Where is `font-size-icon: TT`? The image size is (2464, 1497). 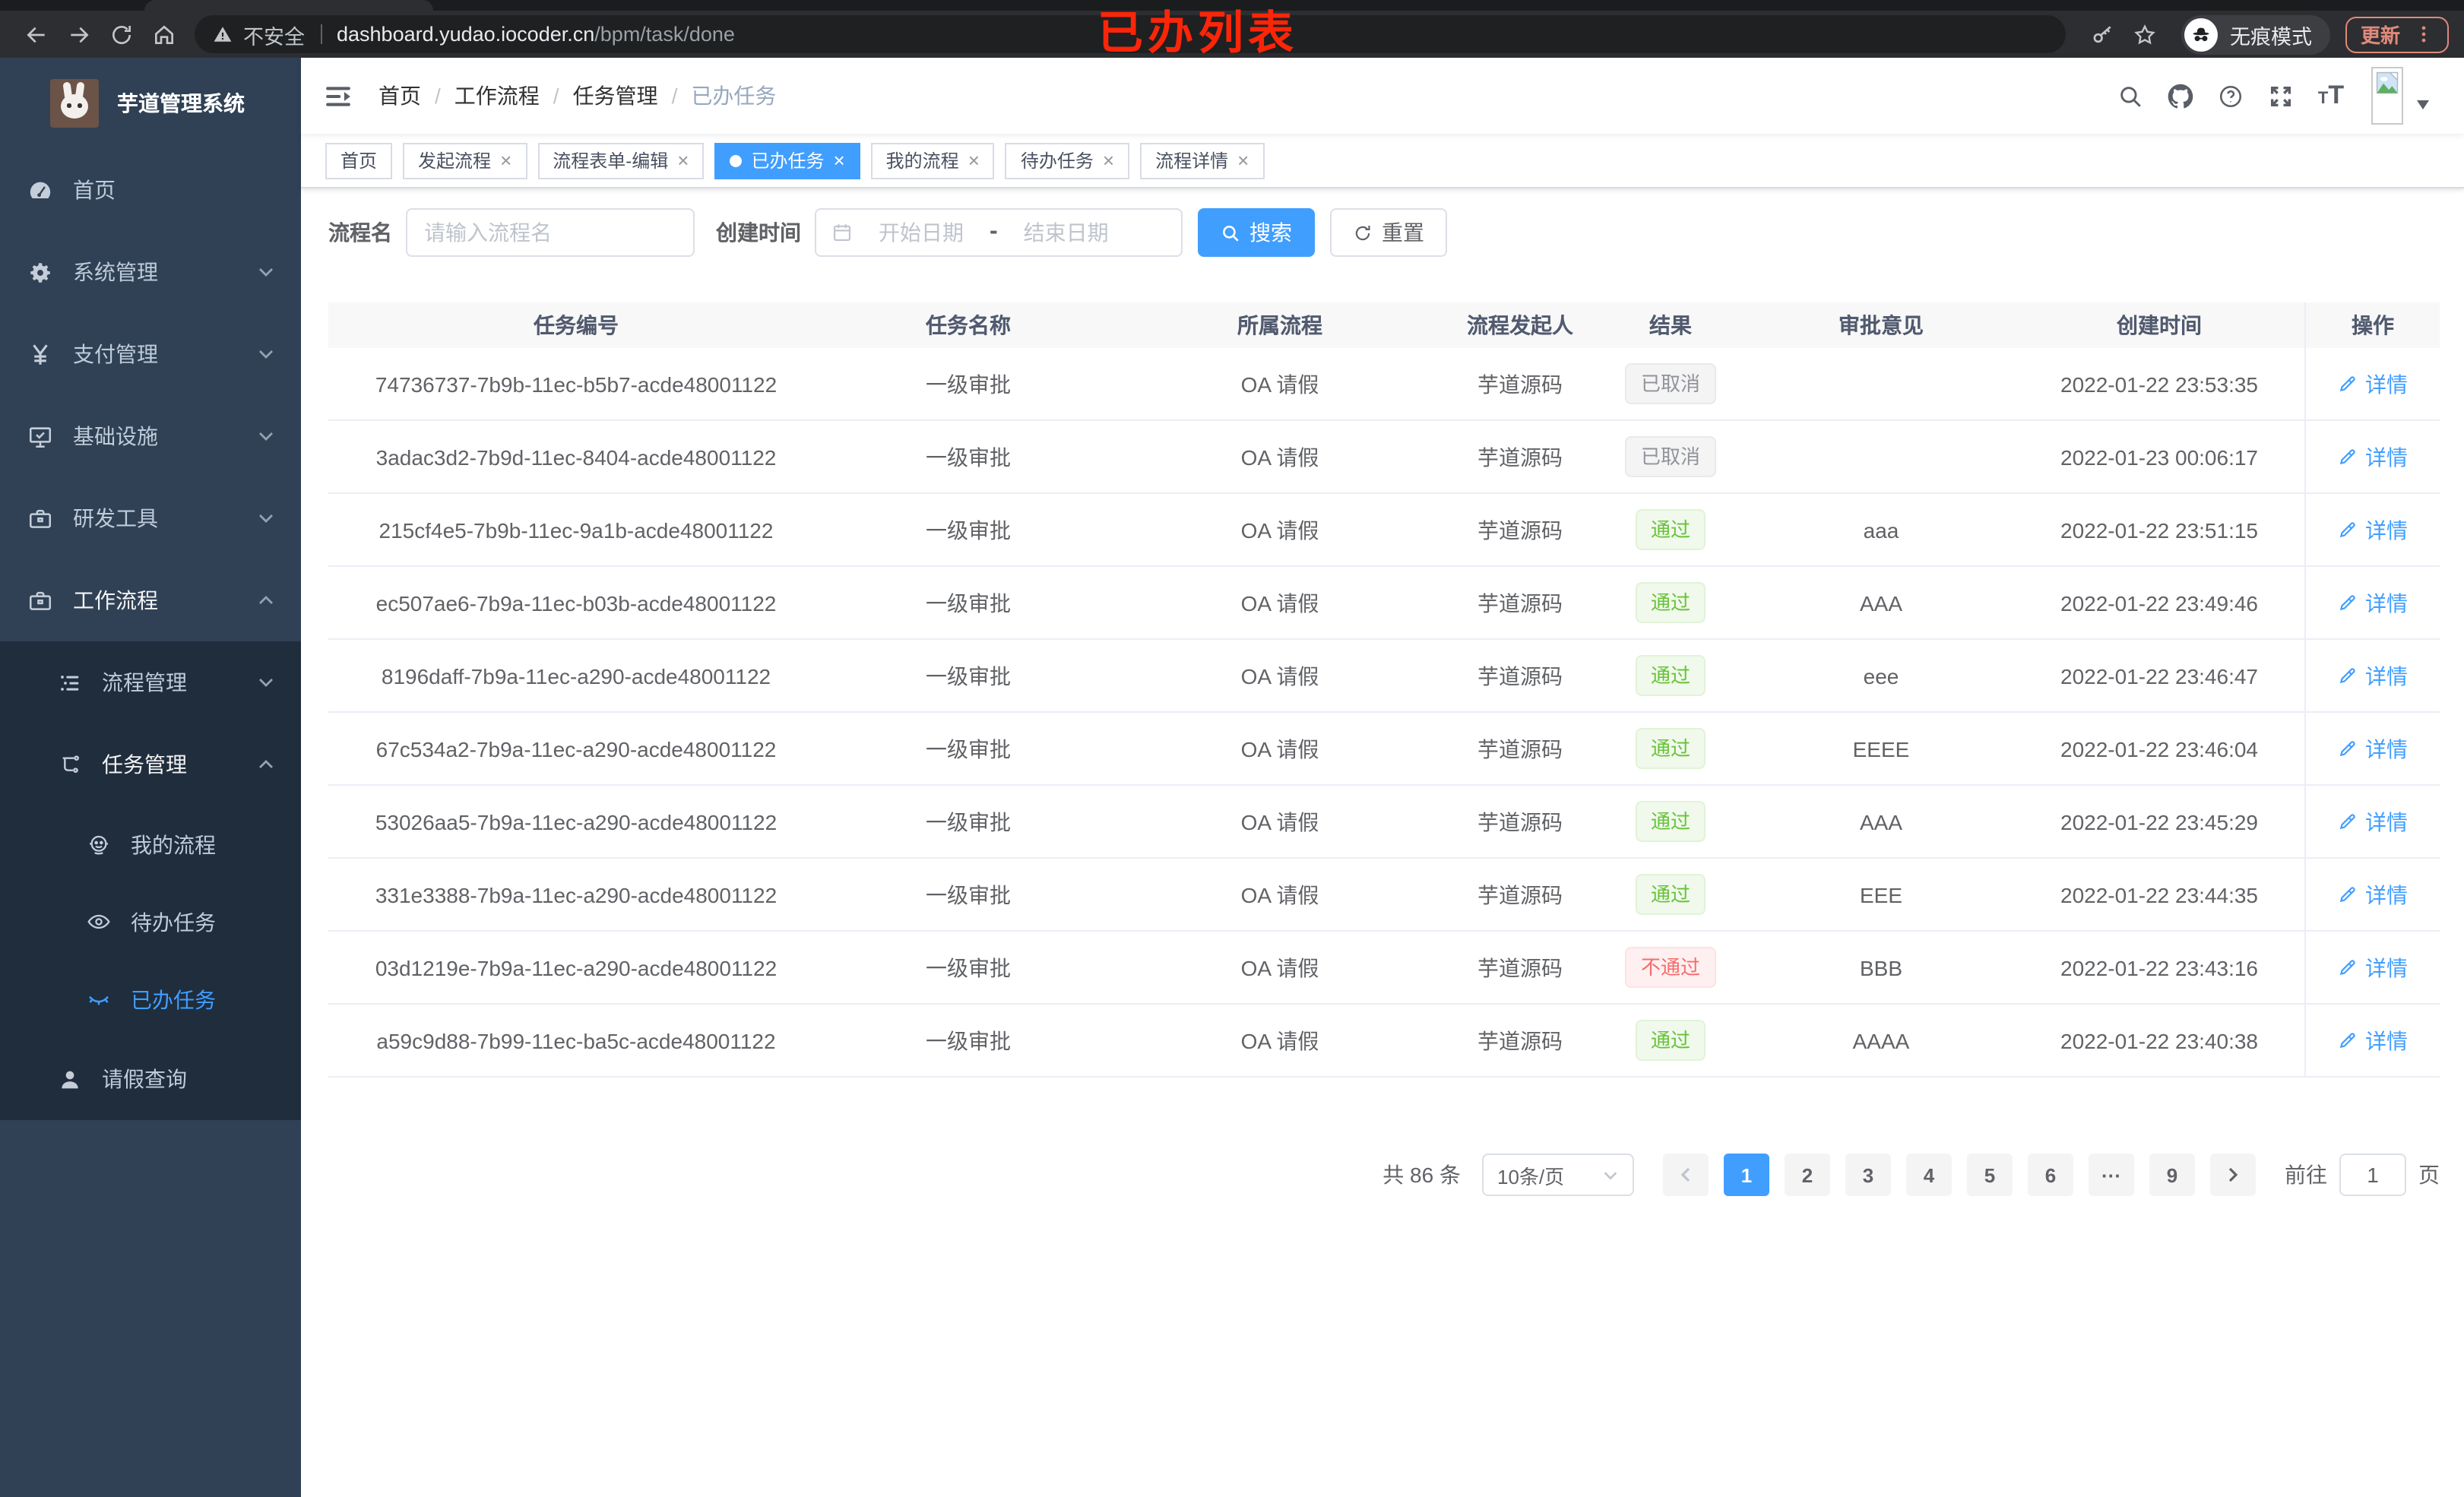
font-size-icon: TT is located at coordinates (2331, 95).